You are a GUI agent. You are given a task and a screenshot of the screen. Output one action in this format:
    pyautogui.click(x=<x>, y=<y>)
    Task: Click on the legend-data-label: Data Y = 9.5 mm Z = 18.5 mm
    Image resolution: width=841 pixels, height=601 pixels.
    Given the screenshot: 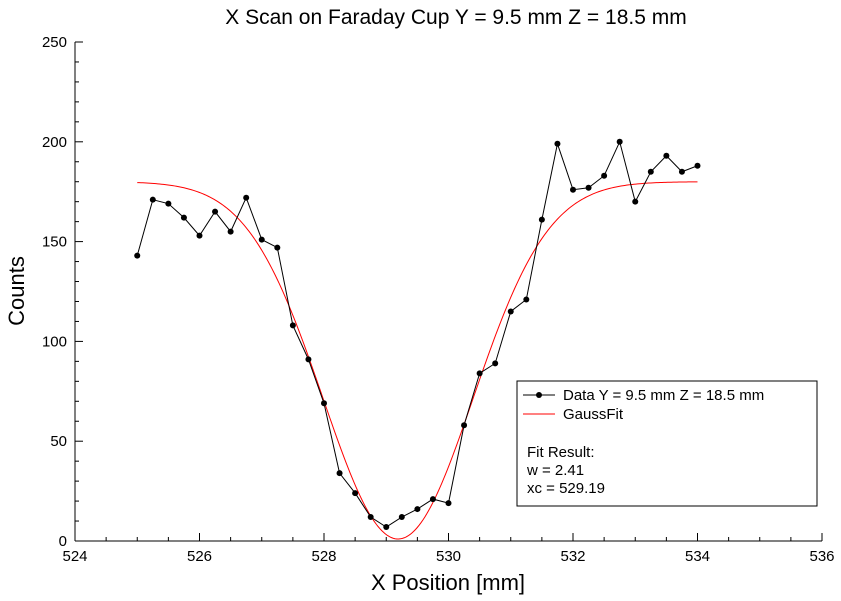 What is the action you would take?
    pyautogui.click(x=663, y=395)
    